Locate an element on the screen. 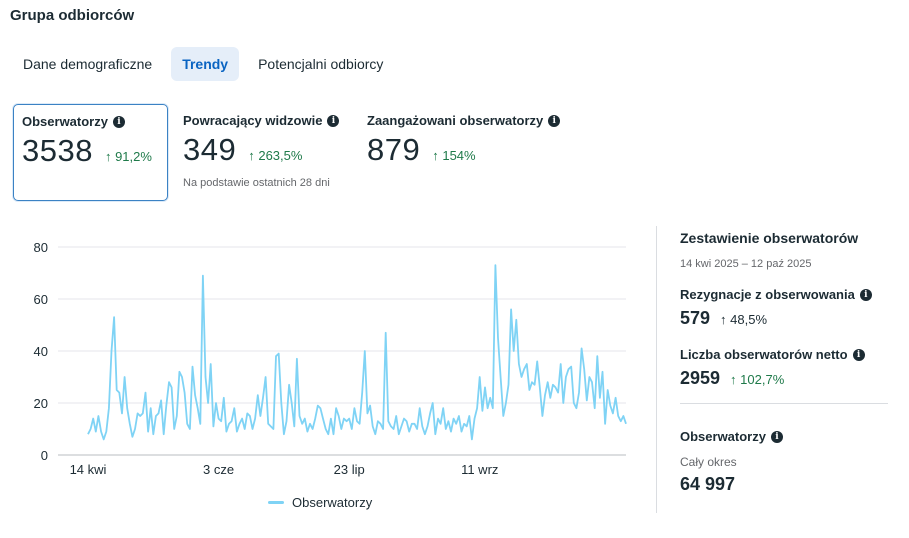  summary-change: ↑ 48,5% is located at coordinates (744, 319).